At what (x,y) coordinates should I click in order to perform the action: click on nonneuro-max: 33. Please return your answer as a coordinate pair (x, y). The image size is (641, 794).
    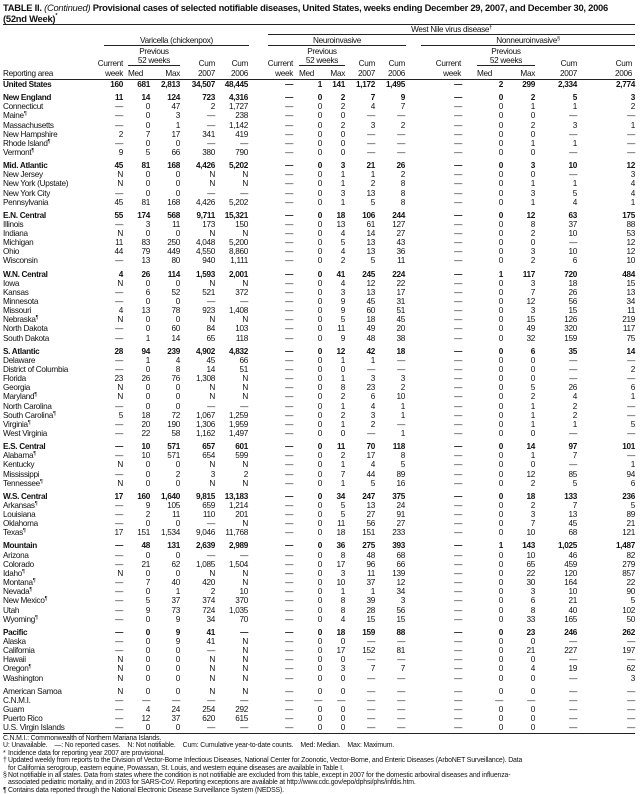
    Looking at the image, I should click on (530, 619).